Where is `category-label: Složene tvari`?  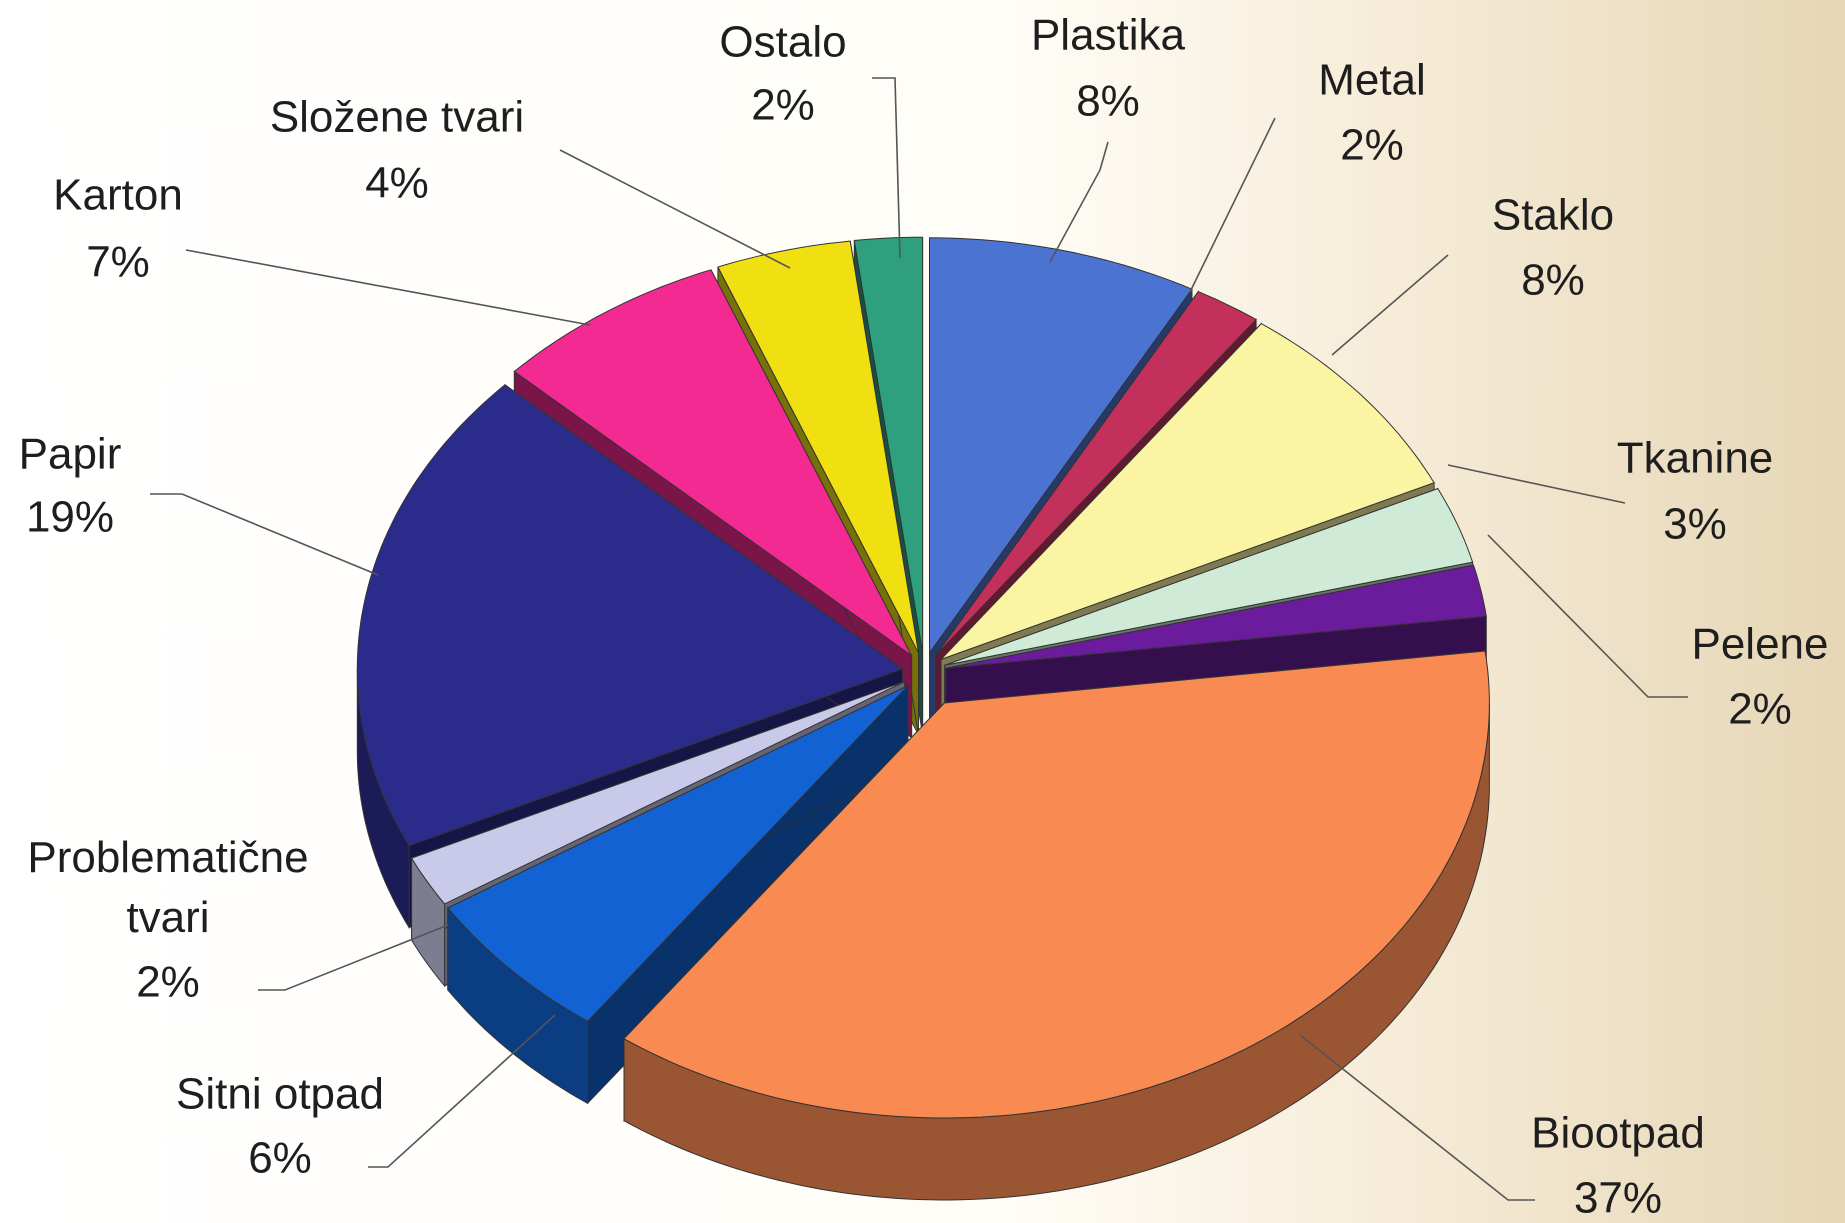
category-label: Složene tvari is located at coordinates (397, 117).